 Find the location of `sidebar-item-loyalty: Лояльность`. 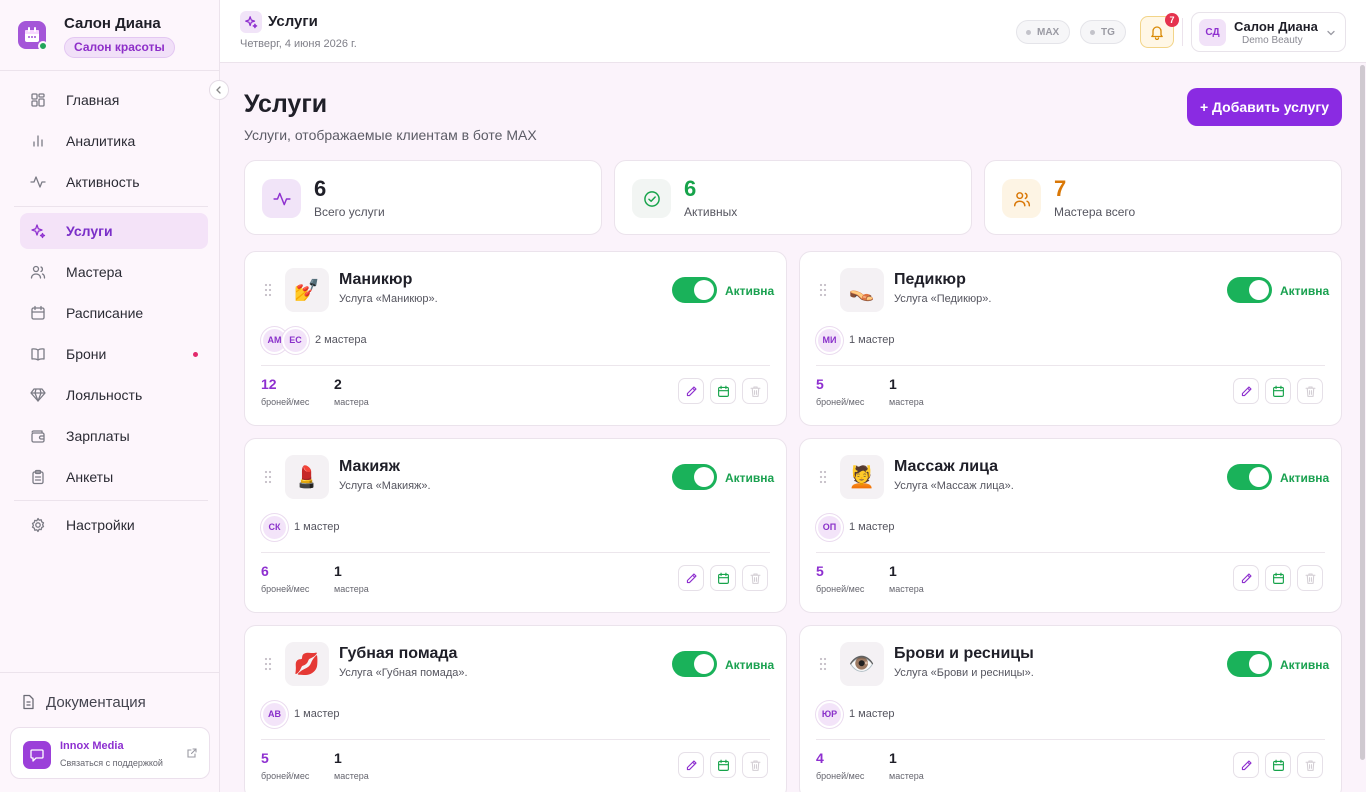

sidebar-item-loyalty: Лояльность is located at coordinates (114, 395).